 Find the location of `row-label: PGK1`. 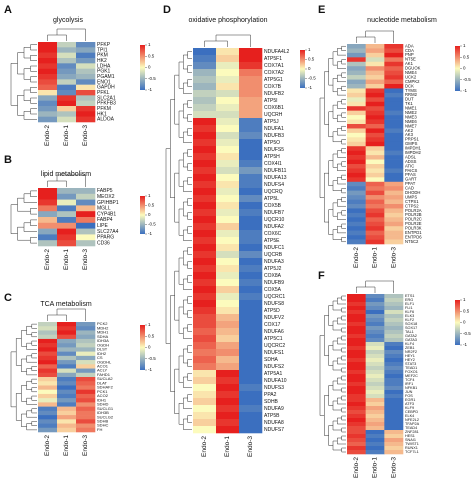

row-label: PGK1 is located at coordinates (104, 72).